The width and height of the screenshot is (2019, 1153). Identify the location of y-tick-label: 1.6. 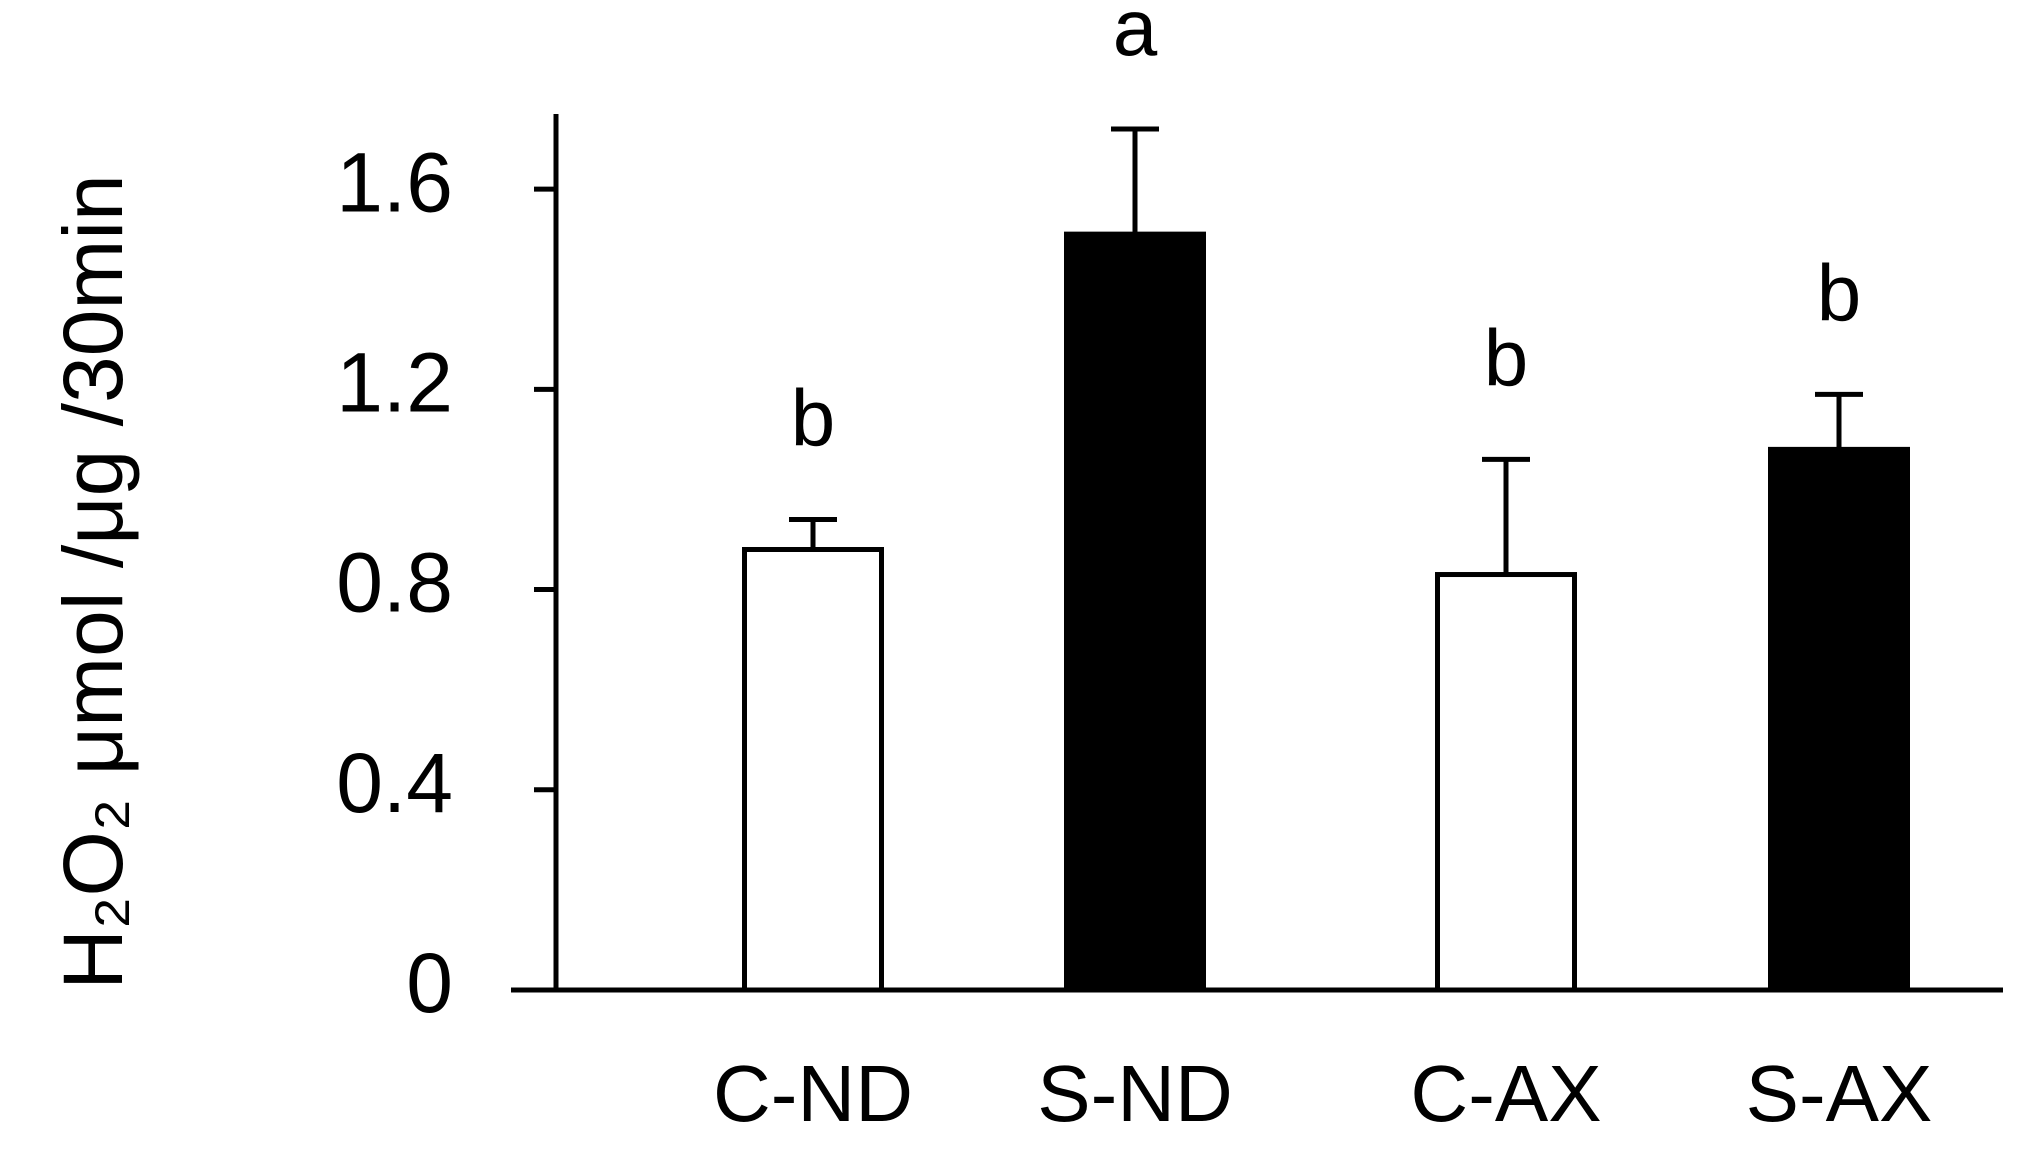
(394, 182).